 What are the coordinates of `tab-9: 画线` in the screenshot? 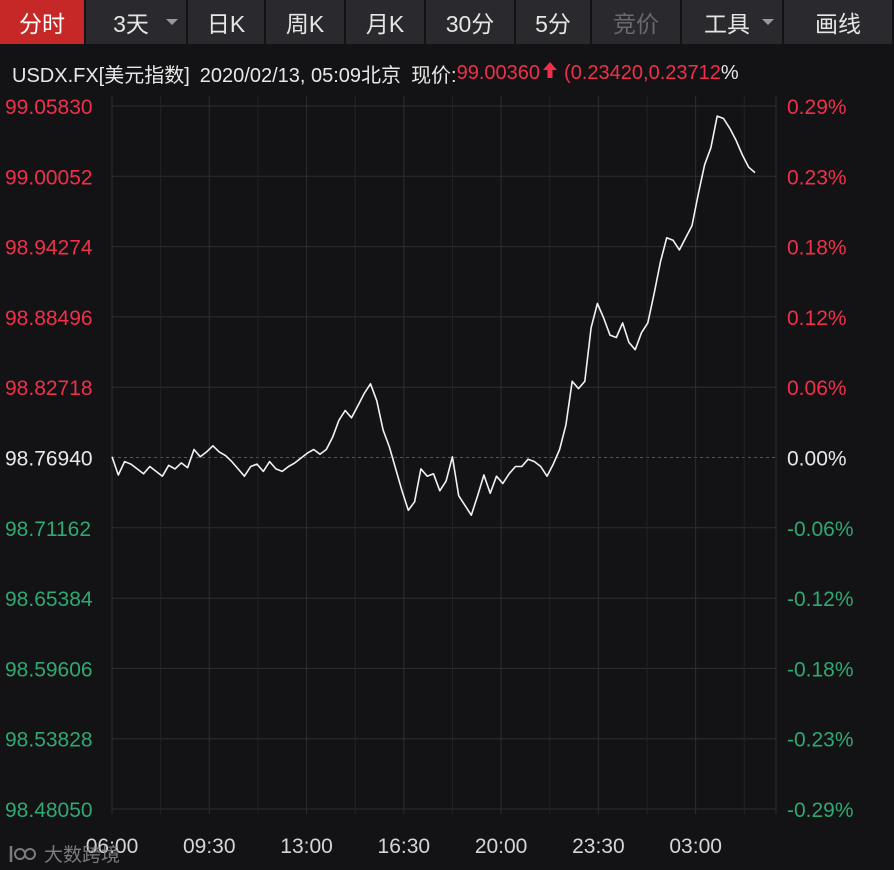 It's located at (839, 22).